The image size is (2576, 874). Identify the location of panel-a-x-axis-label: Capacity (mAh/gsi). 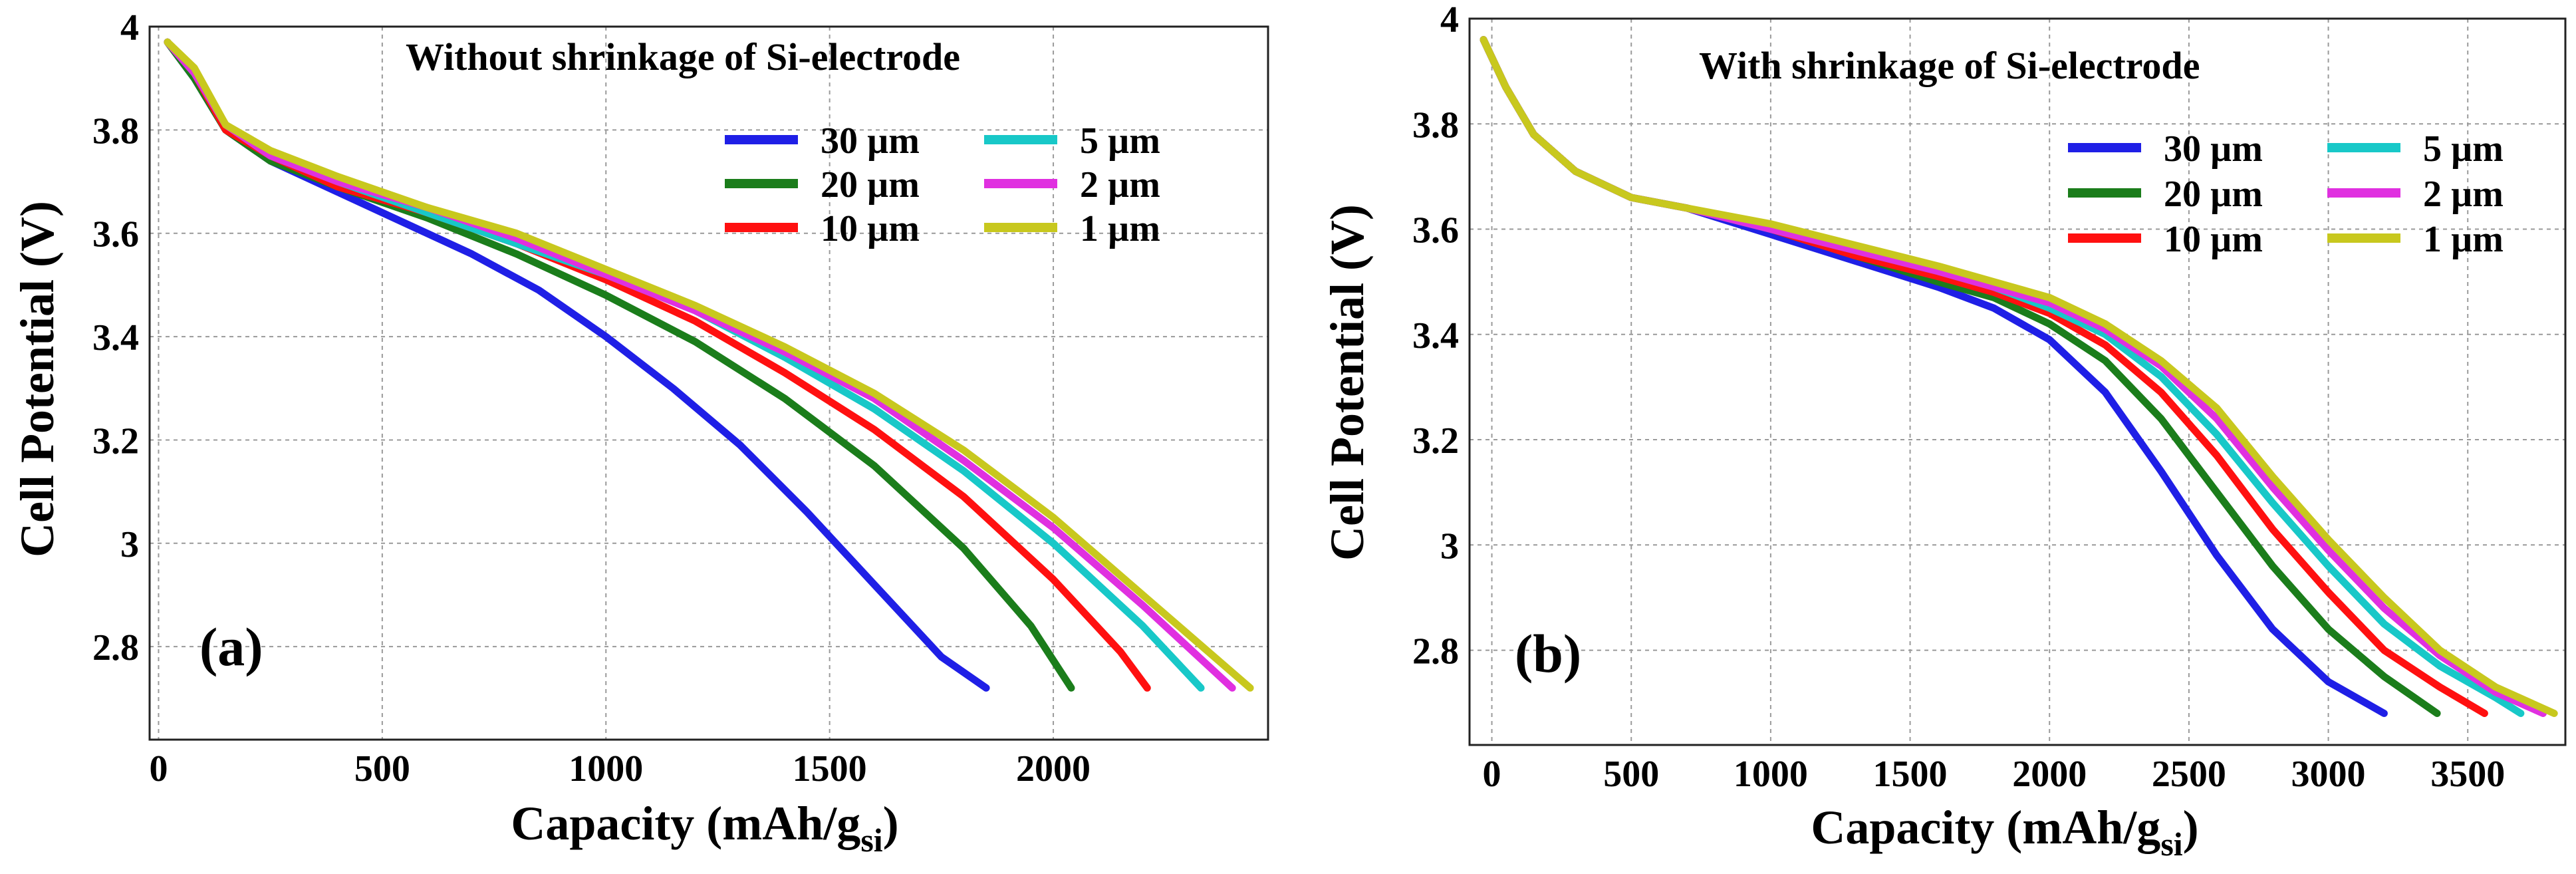
(704, 828).